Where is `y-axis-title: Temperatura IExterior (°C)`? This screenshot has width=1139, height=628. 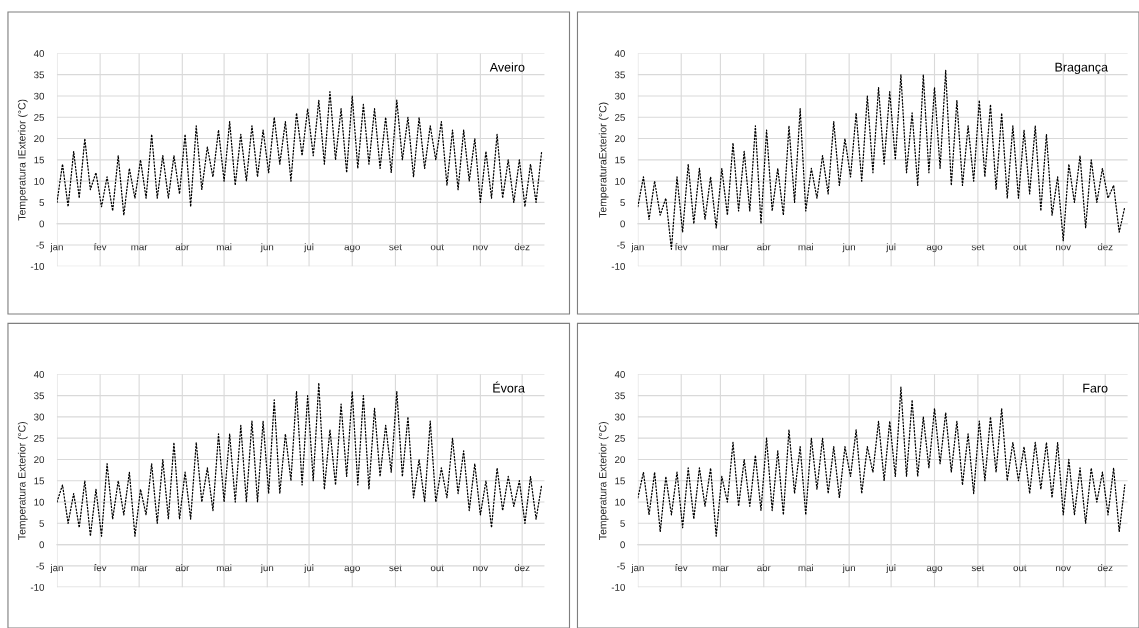 y-axis-title: Temperatura IExterior (°C) is located at coordinates (22, 160).